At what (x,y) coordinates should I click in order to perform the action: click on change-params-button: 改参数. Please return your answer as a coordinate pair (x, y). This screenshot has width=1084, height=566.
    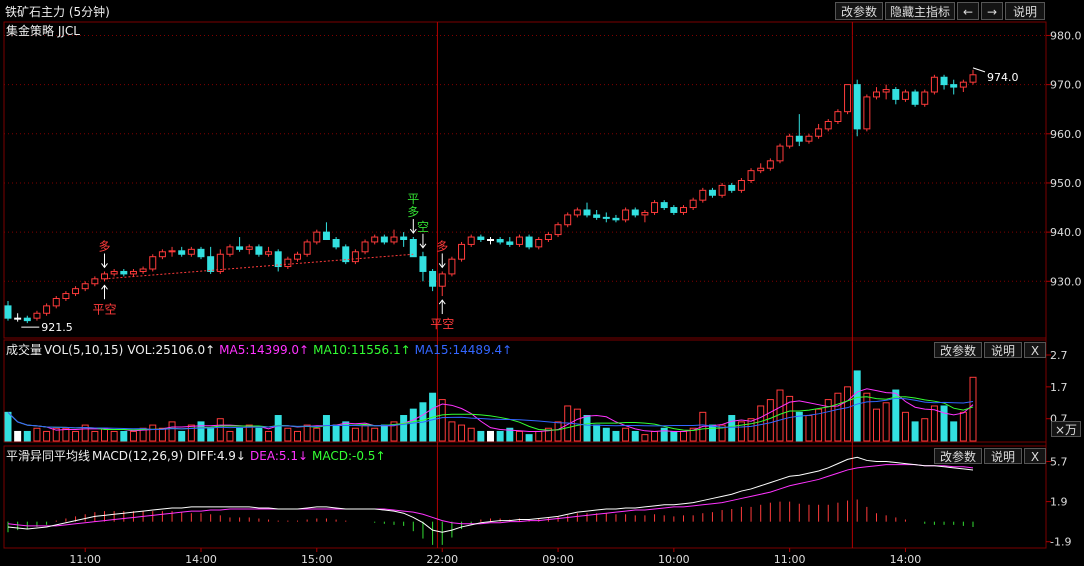
    Looking at the image, I should click on (859, 11).